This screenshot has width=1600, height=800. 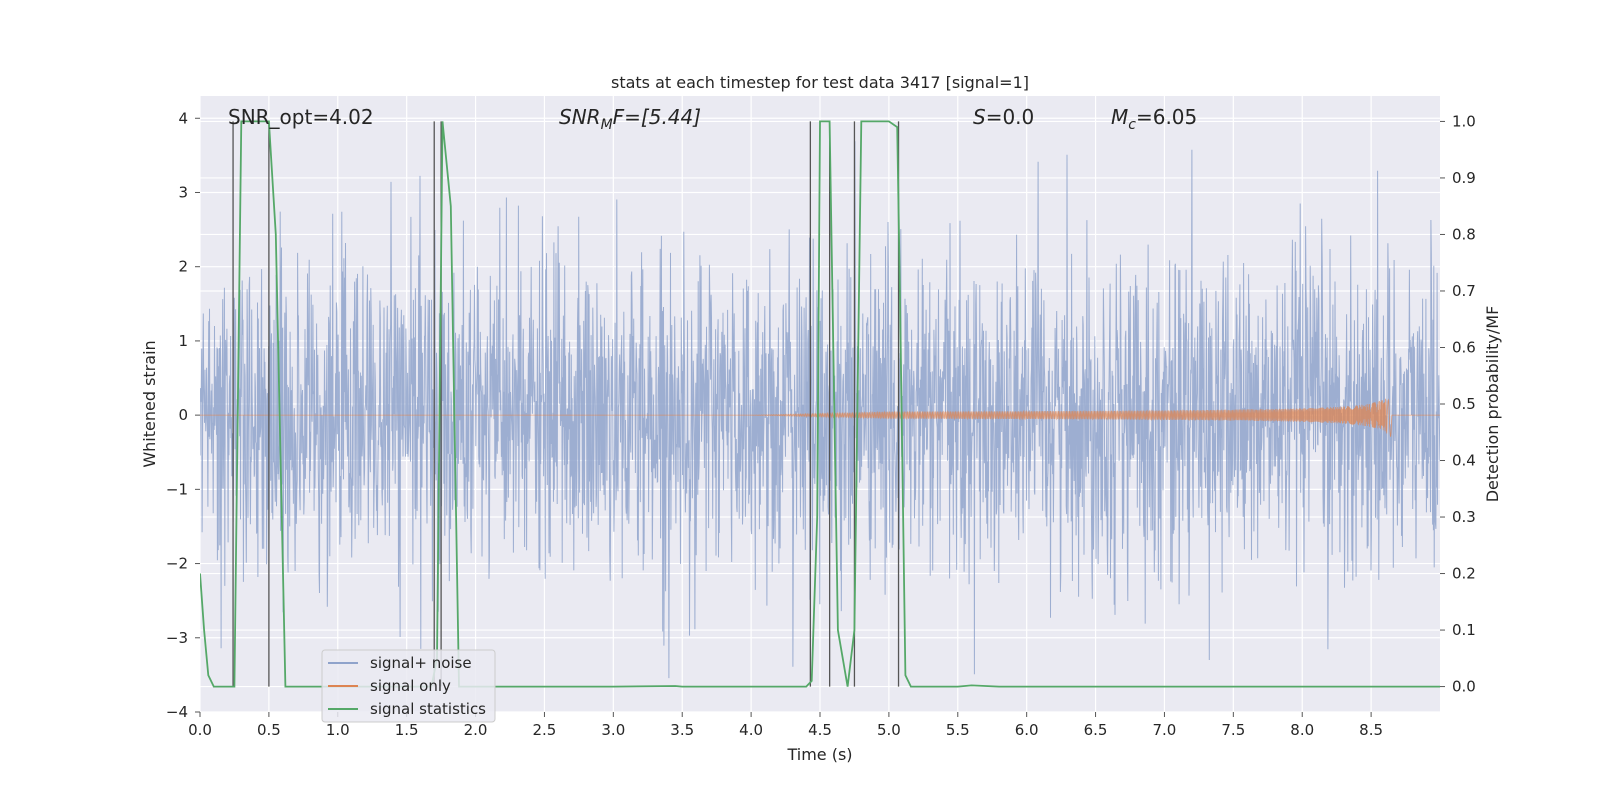 What do you see at coordinates (177, 712) in the screenshot?
I see `y-tick-label: −4` at bounding box center [177, 712].